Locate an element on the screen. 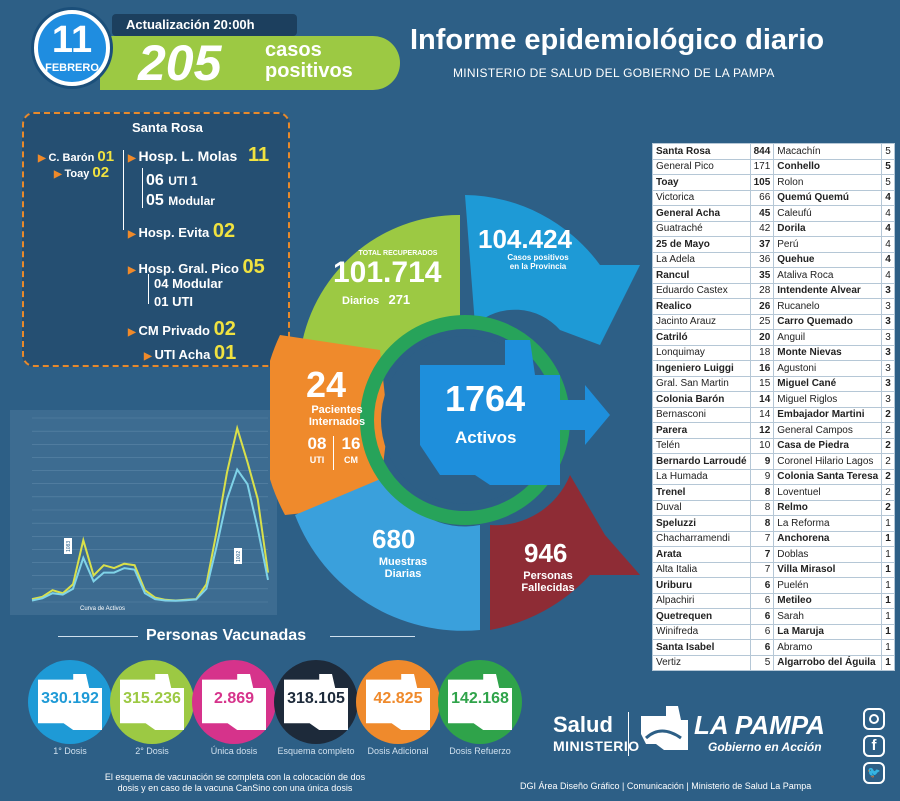 The height and width of the screenshot is (801, 900). locality-count: 5 is located at coordinates (888, 182).